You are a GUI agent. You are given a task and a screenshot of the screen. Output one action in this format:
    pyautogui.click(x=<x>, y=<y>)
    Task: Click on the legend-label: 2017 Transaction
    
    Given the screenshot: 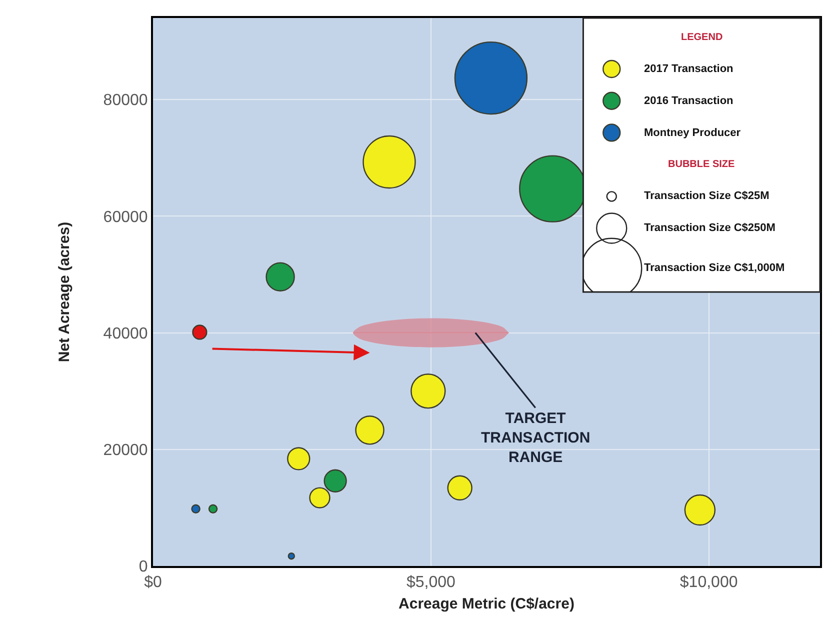 What is the action you would take?
    pyautogui.click(x=689, y=69)
    